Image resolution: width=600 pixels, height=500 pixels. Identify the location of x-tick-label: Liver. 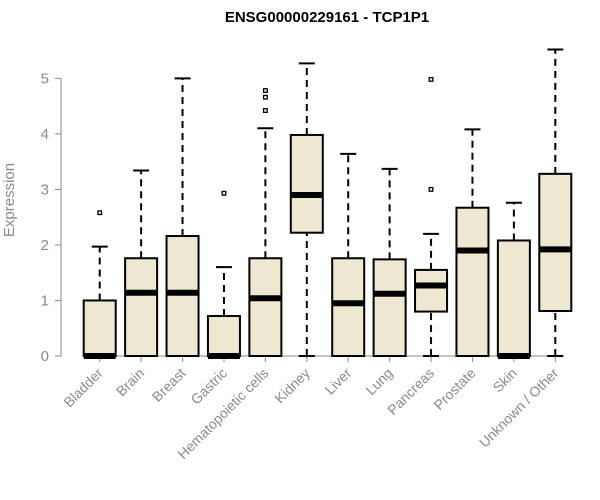
(338, 381).